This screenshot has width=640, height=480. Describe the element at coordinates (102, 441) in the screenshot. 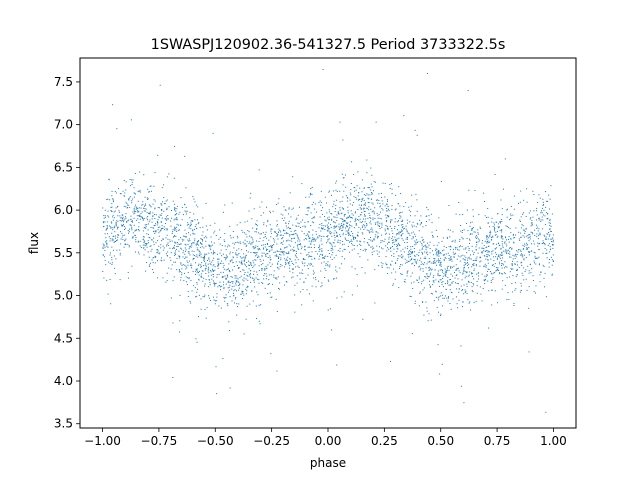

I see `x-tick-label: −1.00` at that location.